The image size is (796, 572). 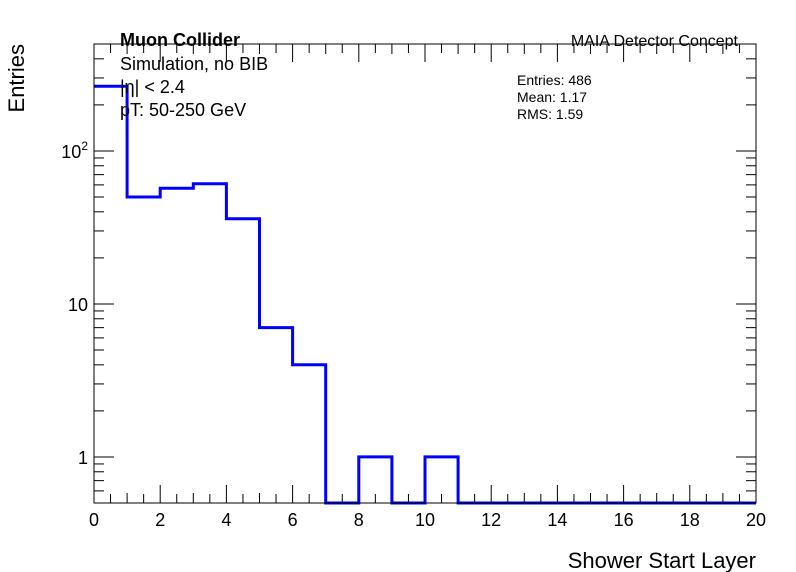 I want to click on x-tick-label: 12, so click(x=491, y=520).